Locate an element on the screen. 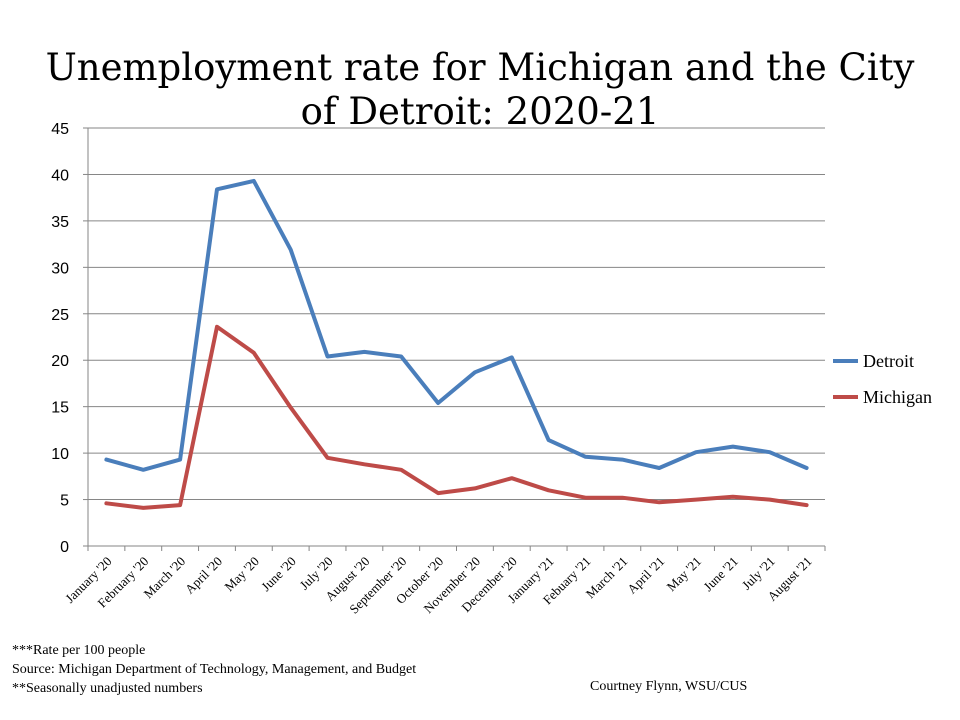 This screenshot has height=720, width=960. x-tick-label: June '20 is located at coordinates (278, 574).